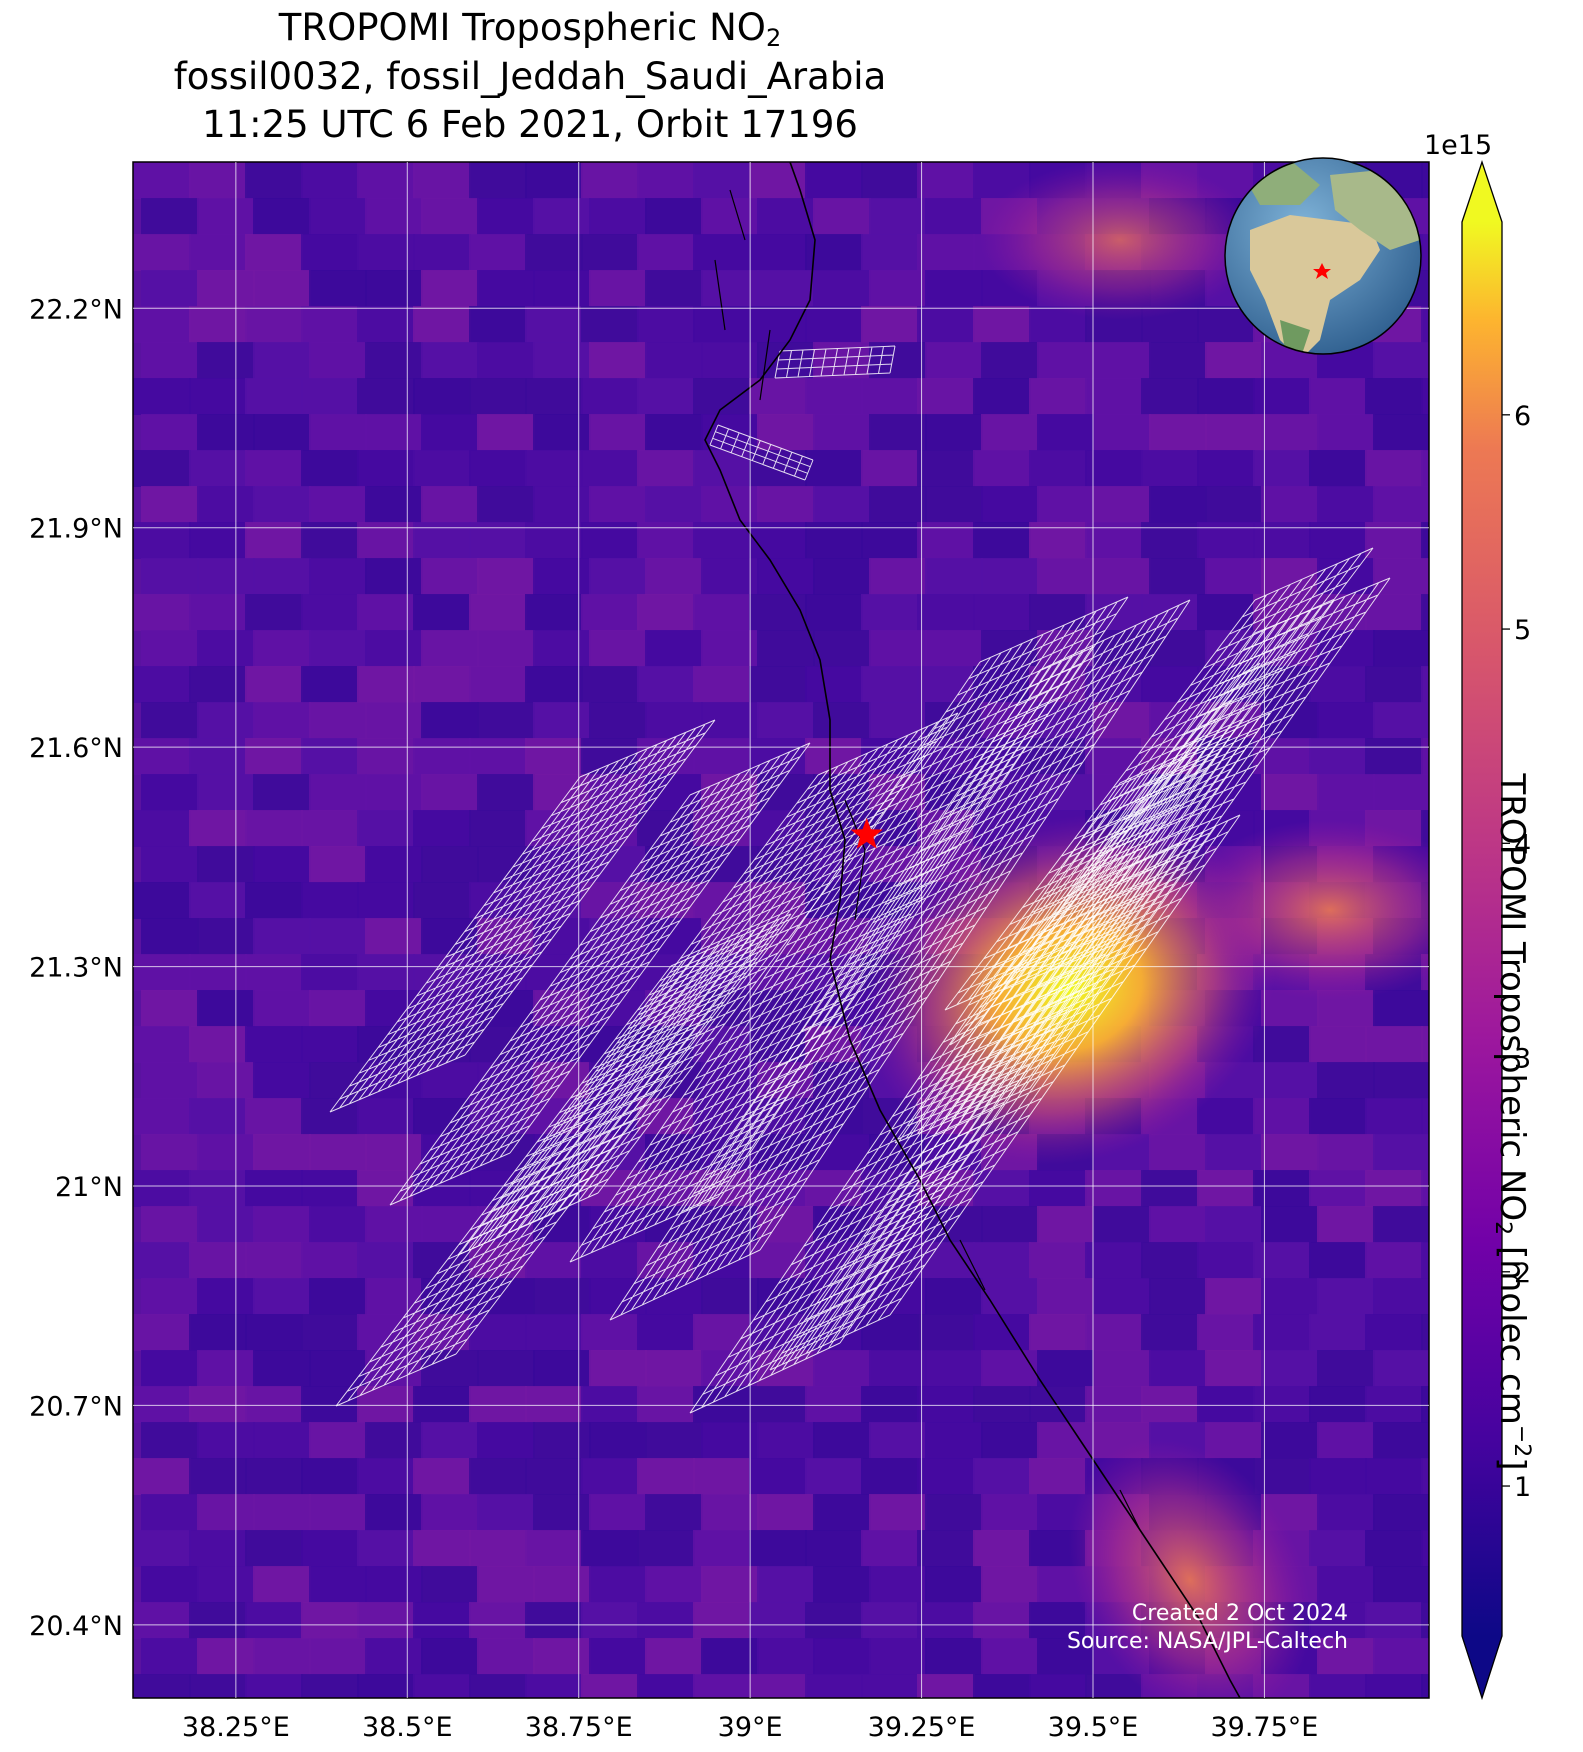  I want to click on globe-star-marker, so click(1322, 271).